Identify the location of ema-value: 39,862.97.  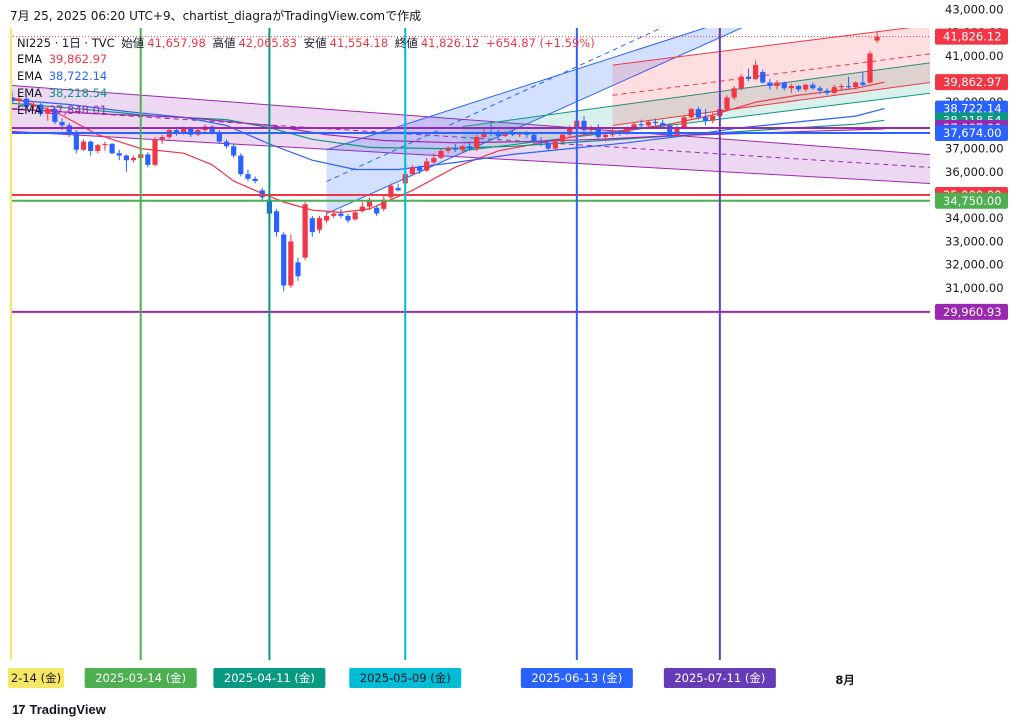
(78, 59).